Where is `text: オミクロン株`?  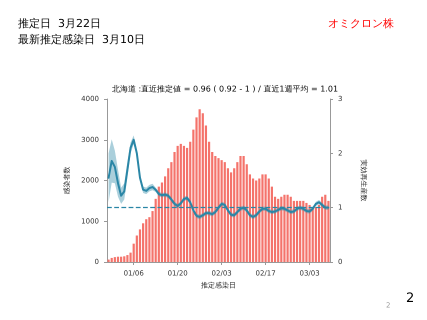
text: オミクロン株 is located at coordinates (361, 23).